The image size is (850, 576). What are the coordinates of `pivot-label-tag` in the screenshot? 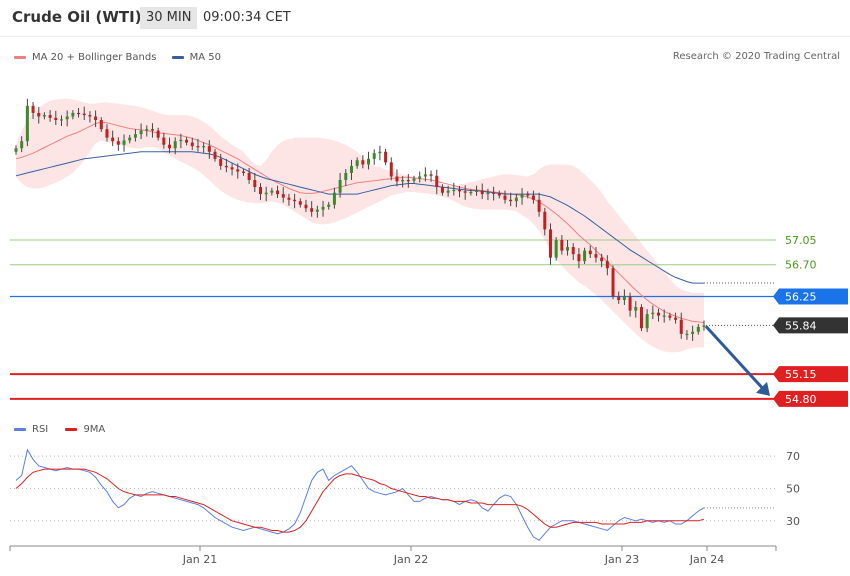 It's located at (810, 296).